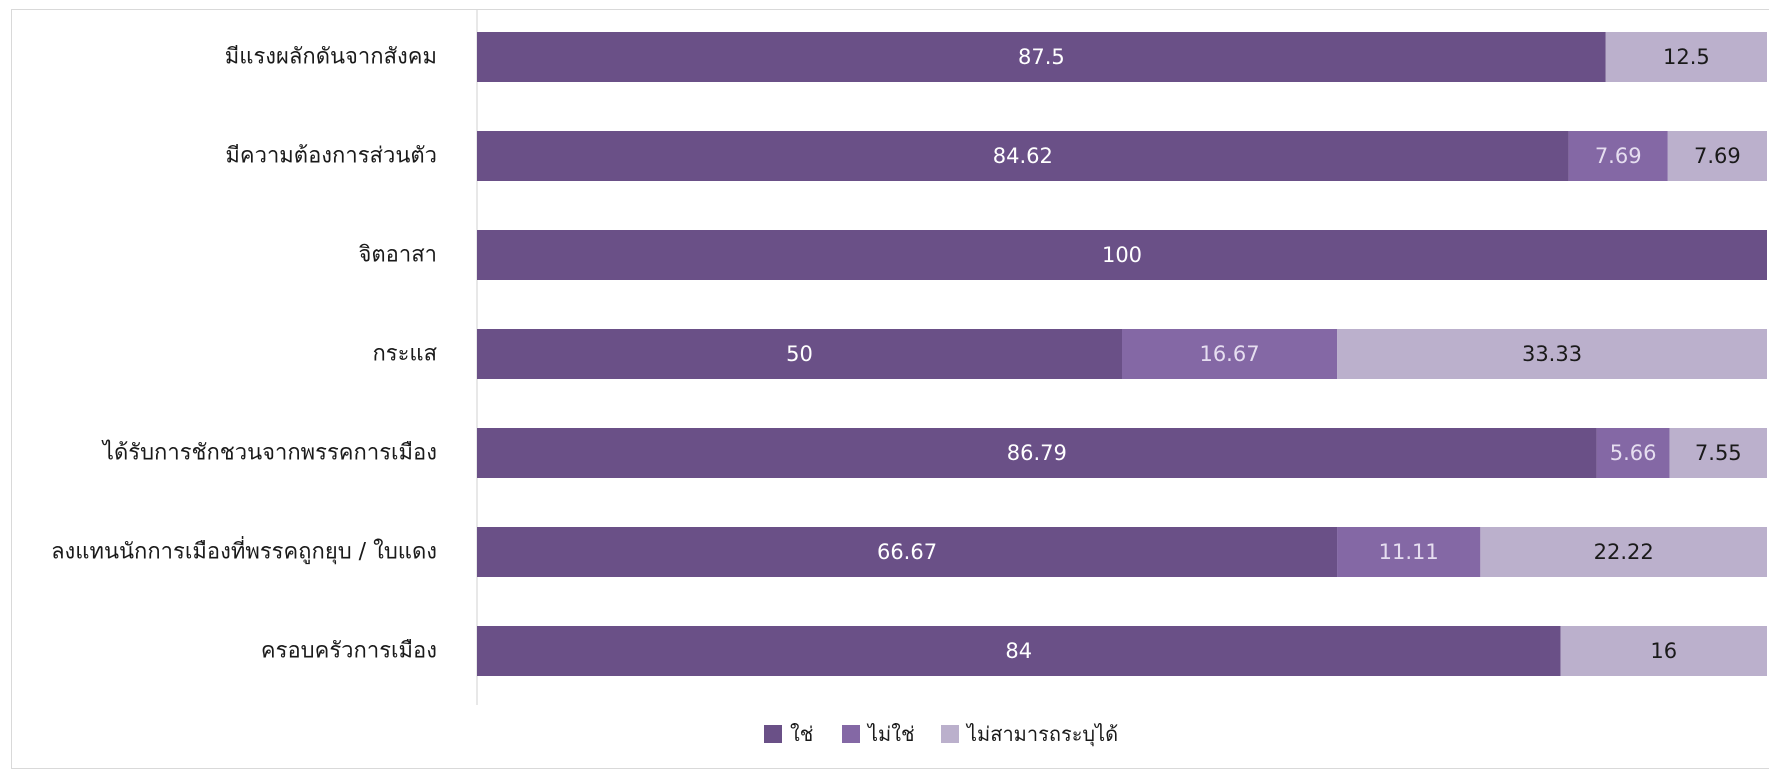 Image resolution: width=1769 pixels, height=769 pixels. I want to click on data-label: 87.5, so click(1041, 57).